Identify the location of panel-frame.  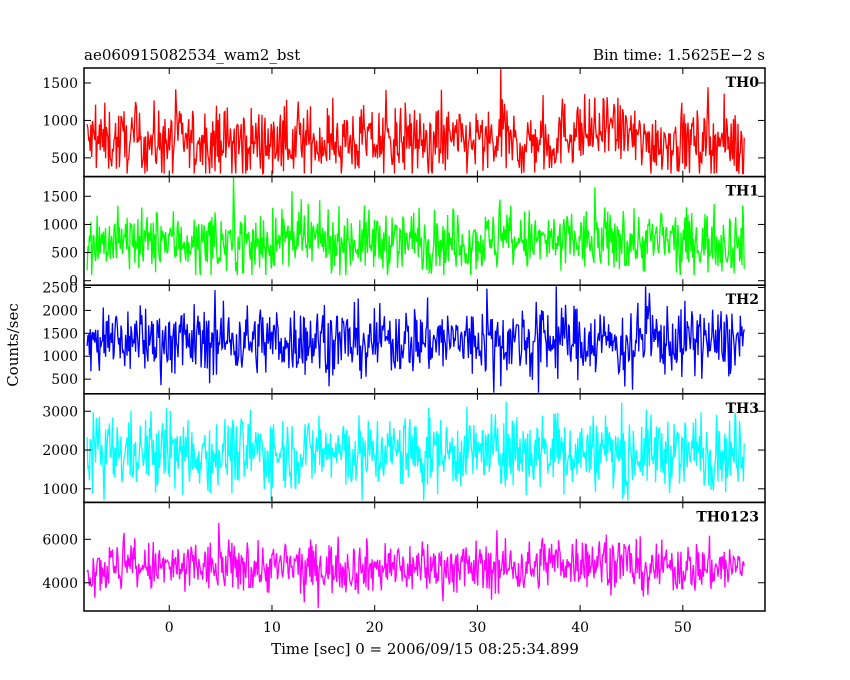
(424, 556).